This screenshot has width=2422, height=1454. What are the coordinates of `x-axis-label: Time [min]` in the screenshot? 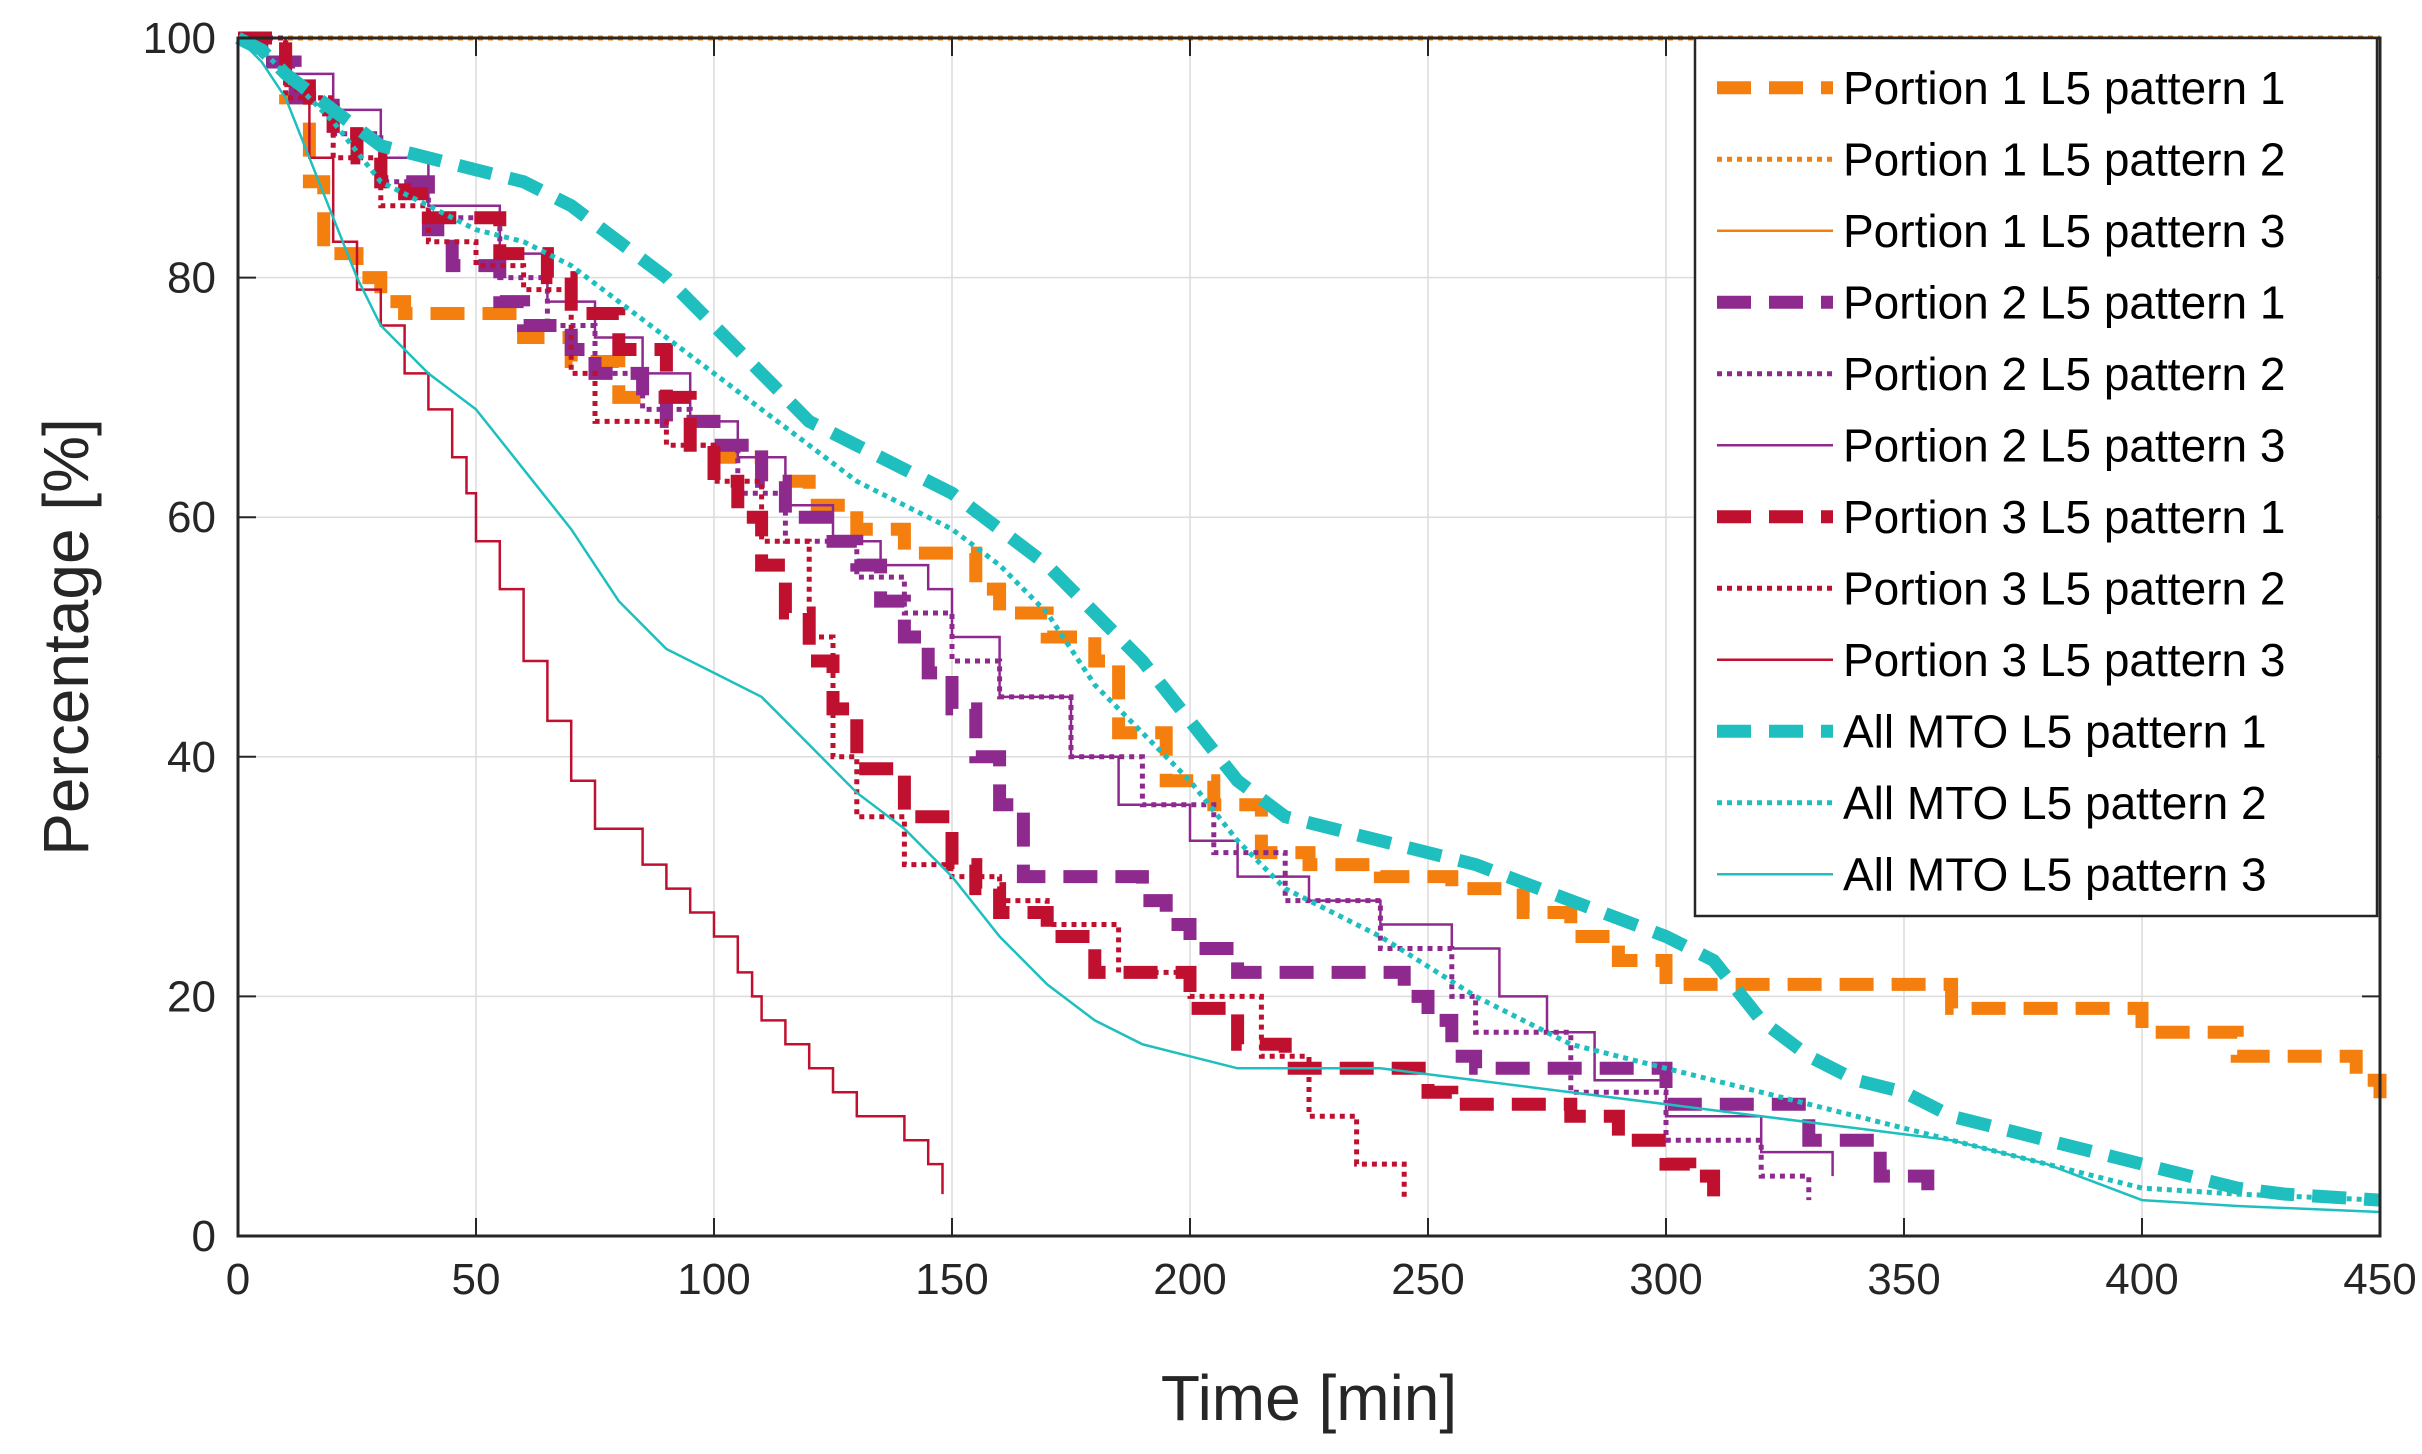 It's located at (1309, 1398).